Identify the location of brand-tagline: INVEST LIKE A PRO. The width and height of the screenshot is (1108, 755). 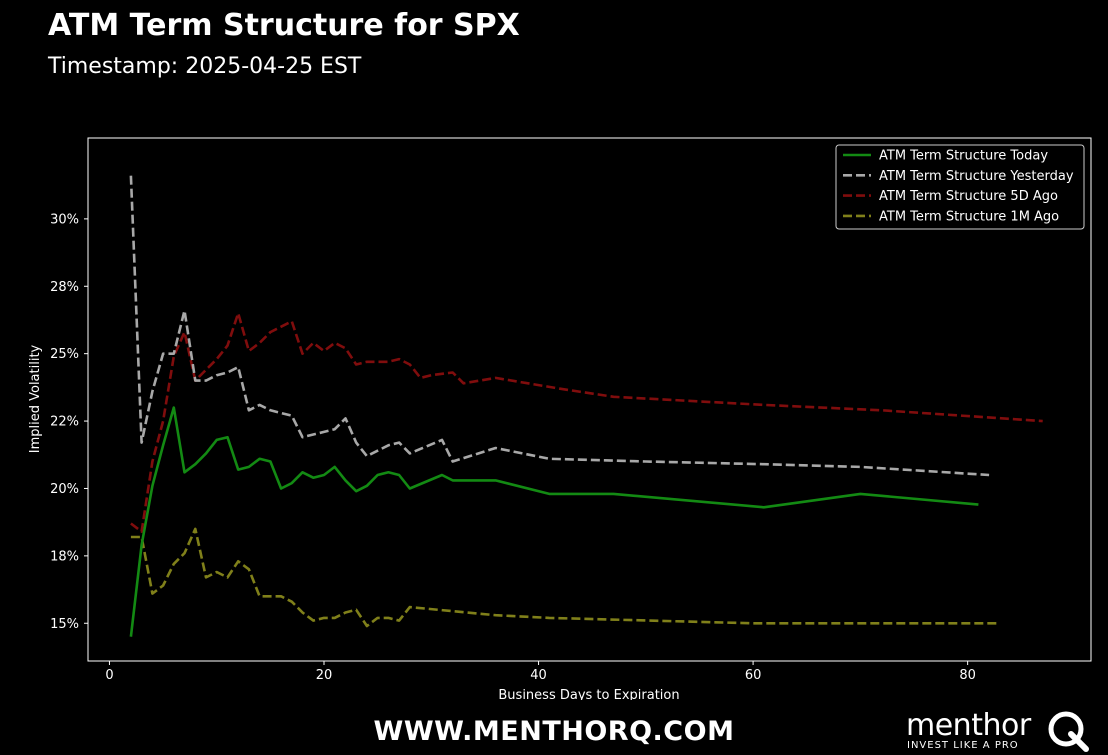
(963, 745).